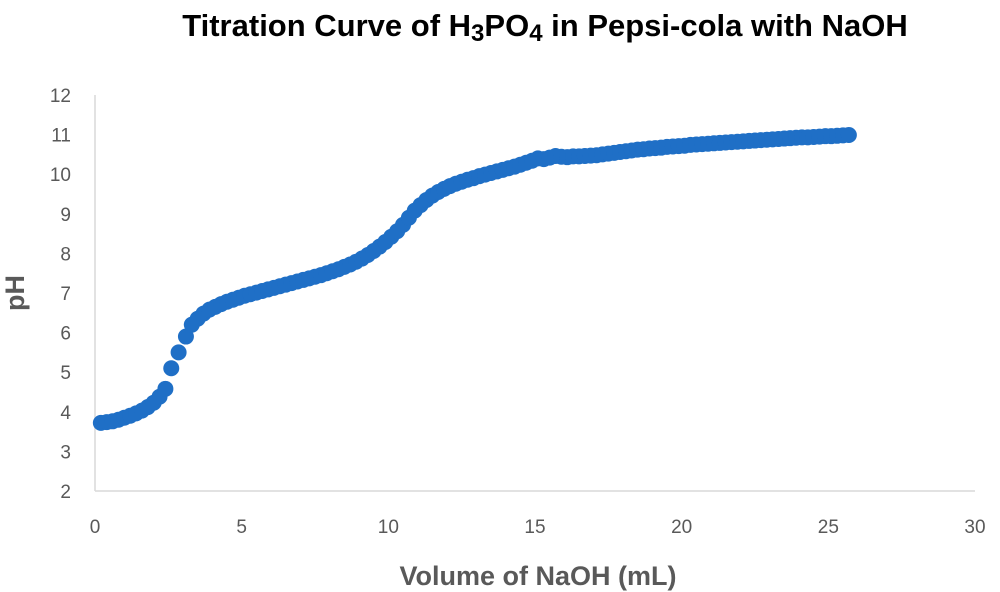 The image size is (1000, 592). What do you see at coordinates (536, 33) in the screenshot?
I see `chart-title-part: 4` at bounding box center [536, 33].